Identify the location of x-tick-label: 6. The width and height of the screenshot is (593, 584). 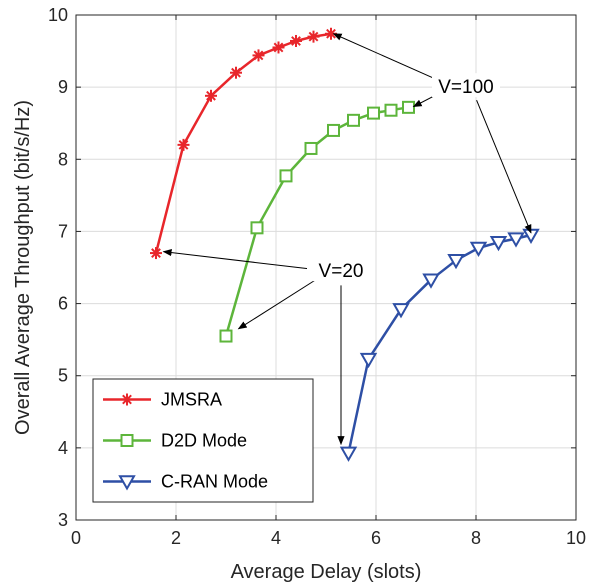
(376, 538).